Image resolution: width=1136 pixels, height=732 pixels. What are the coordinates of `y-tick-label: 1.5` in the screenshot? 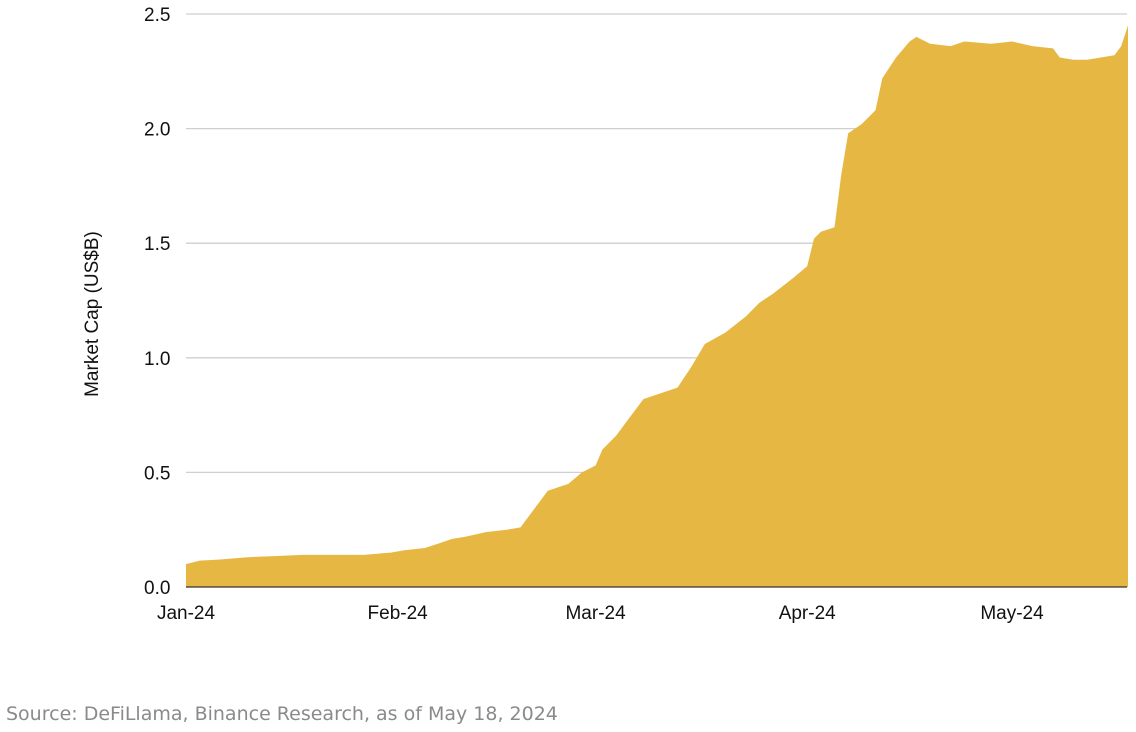 It's located at (157, 244).